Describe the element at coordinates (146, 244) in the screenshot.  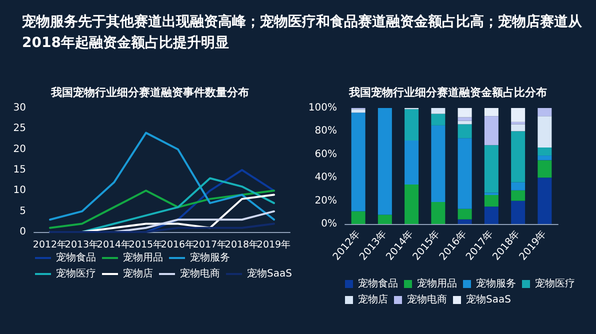
I see `x-tick-label: 2015年` at that location.